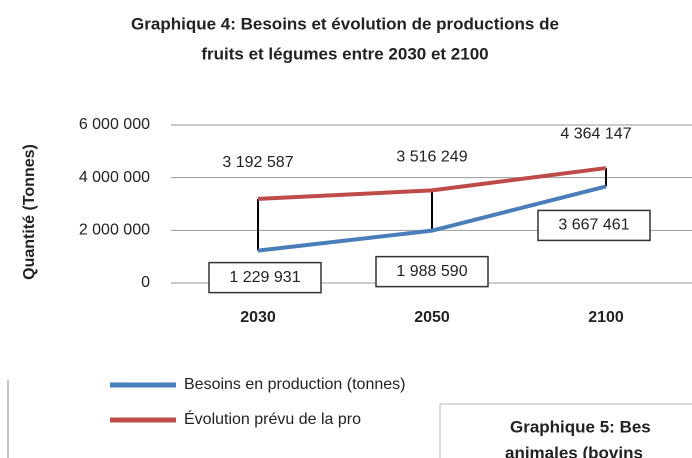  Describe the element at coordinates (595, 133) in the screenshot. I see `data-label: 4 364 147` at that location.